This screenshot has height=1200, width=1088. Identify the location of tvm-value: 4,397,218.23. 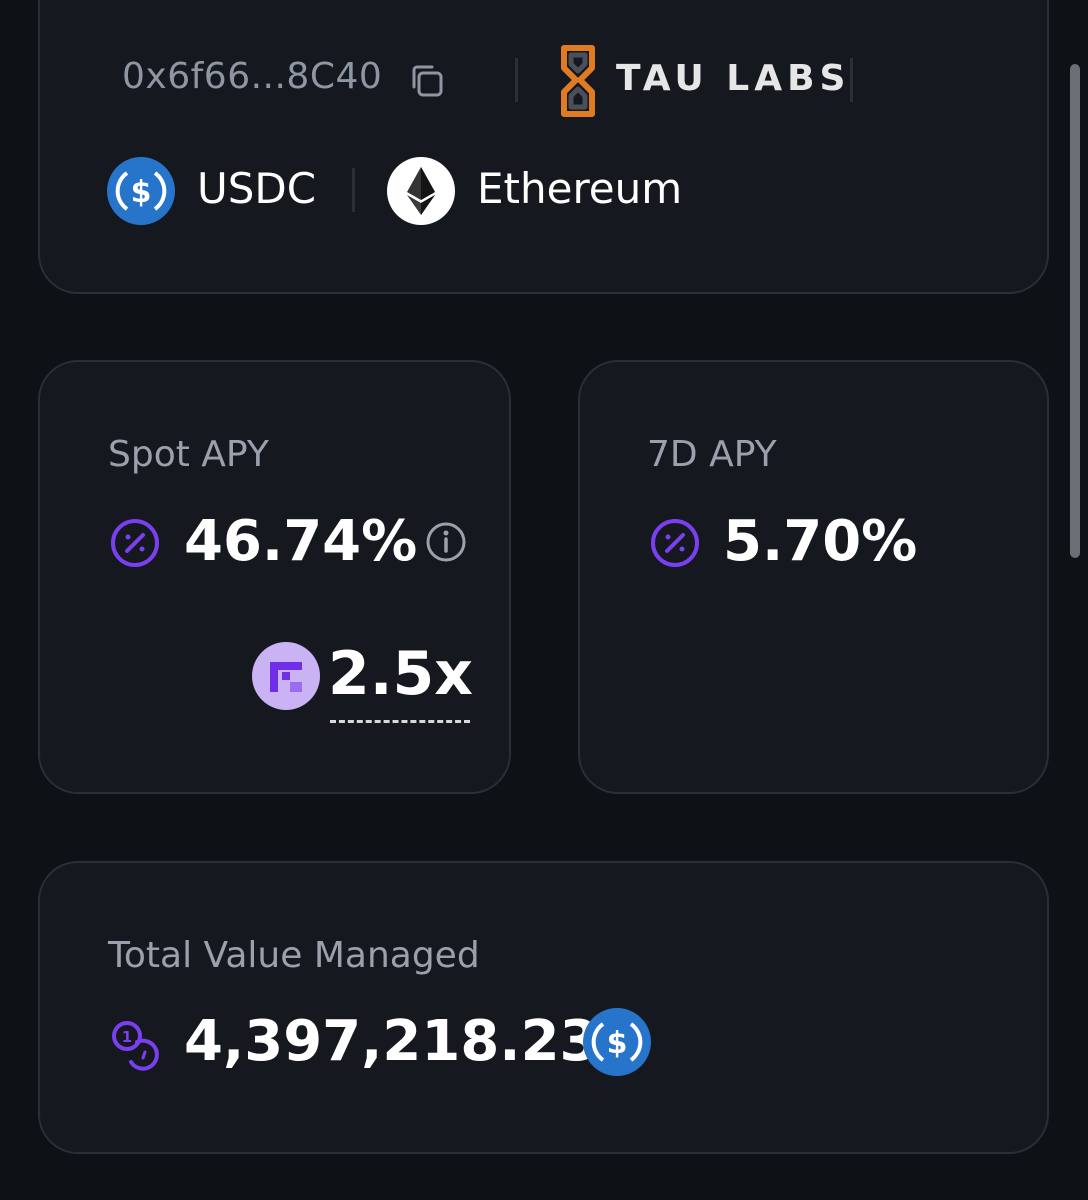
(391, 1041).